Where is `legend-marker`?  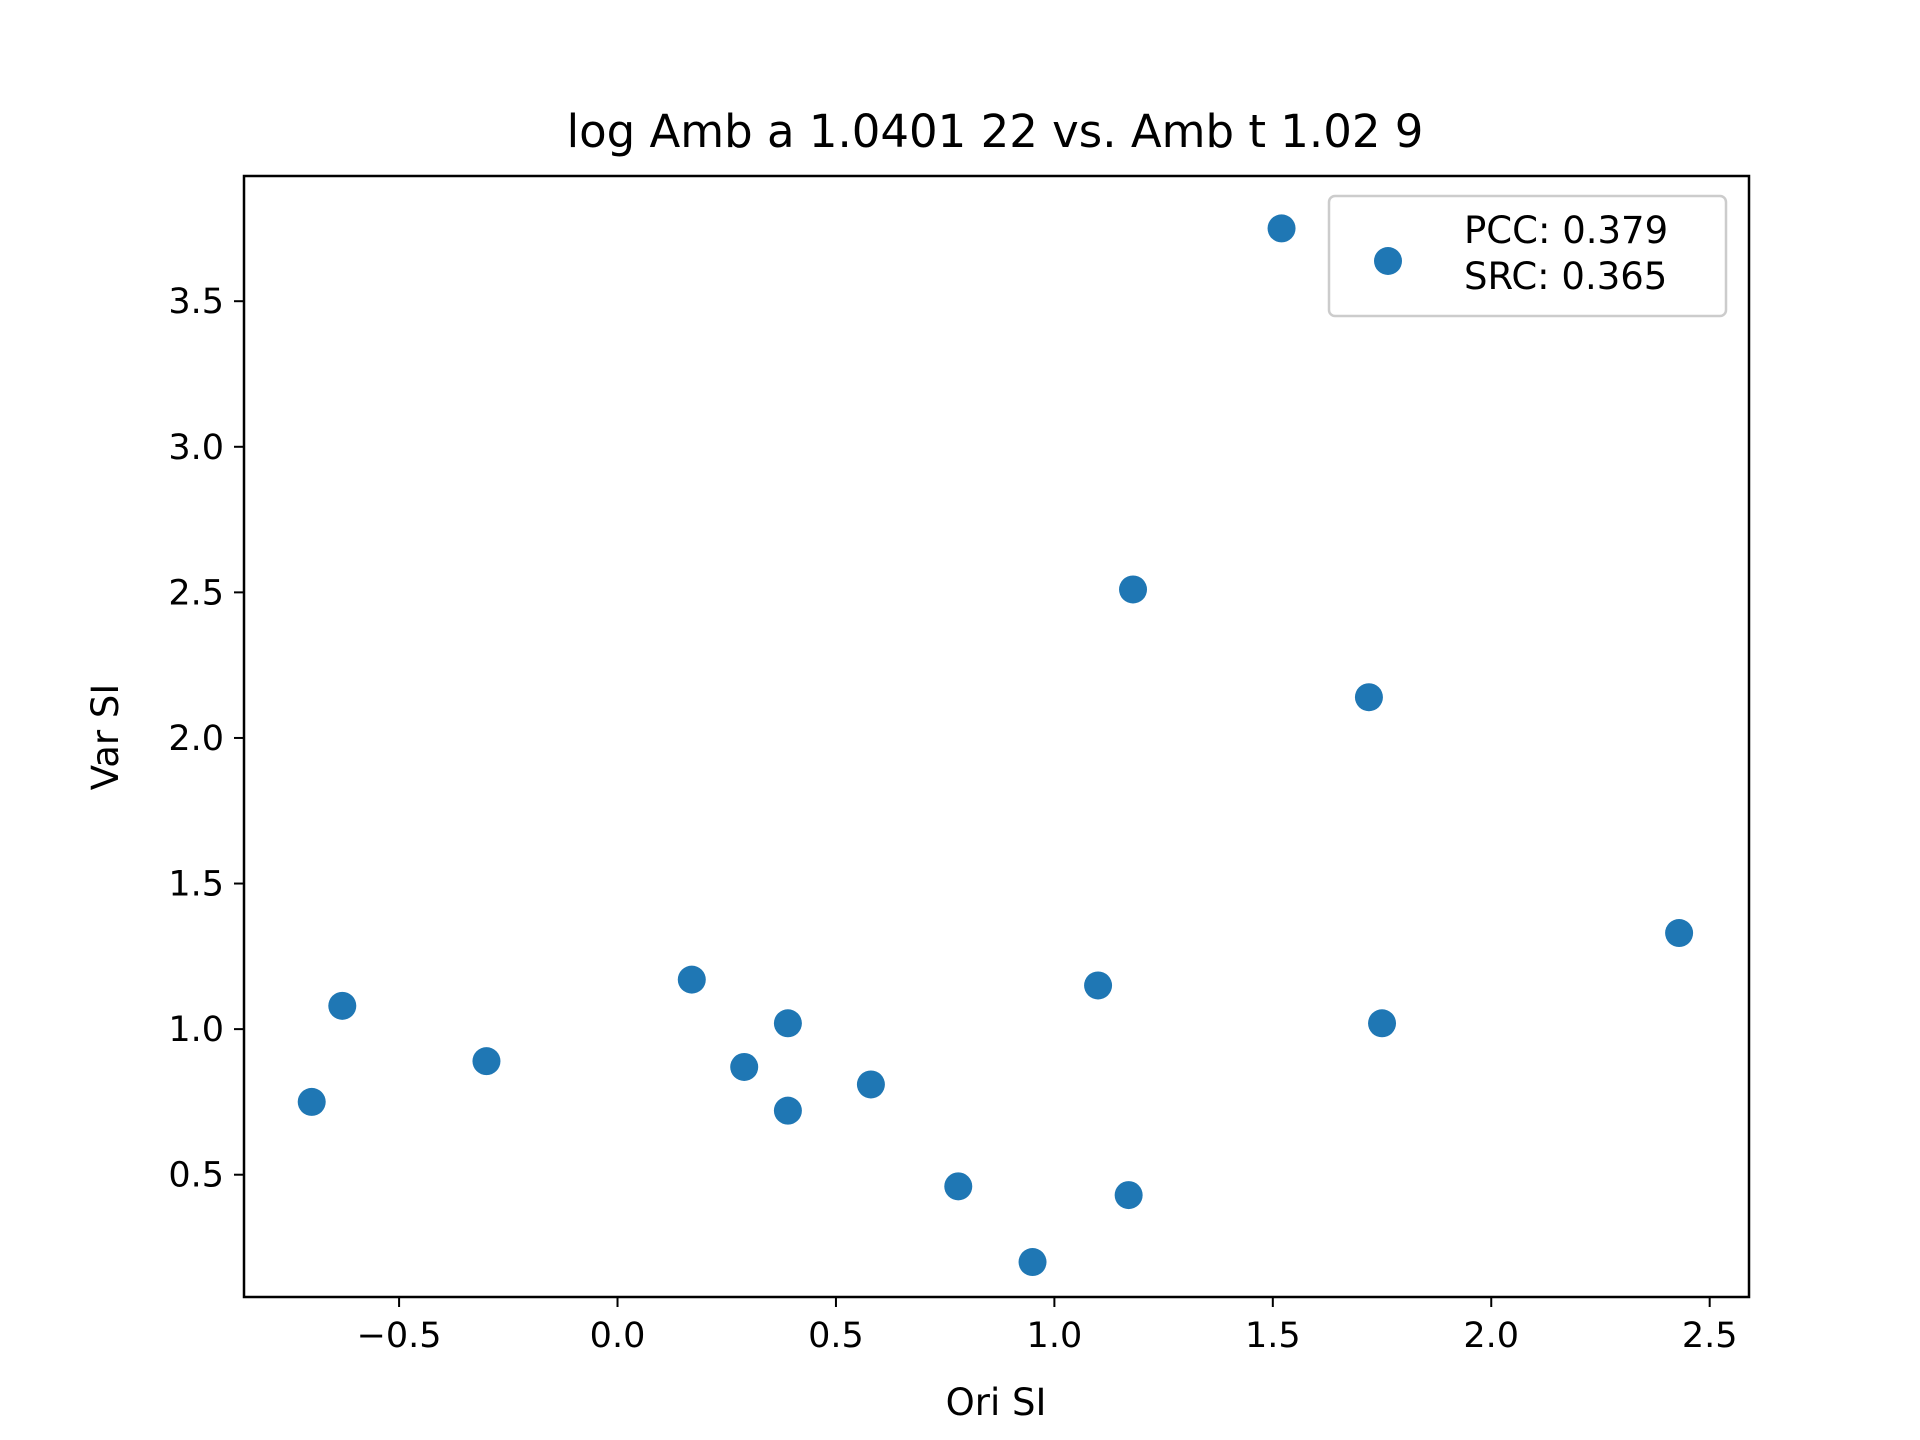 legend-marker is located at coordinates (1388, 261).